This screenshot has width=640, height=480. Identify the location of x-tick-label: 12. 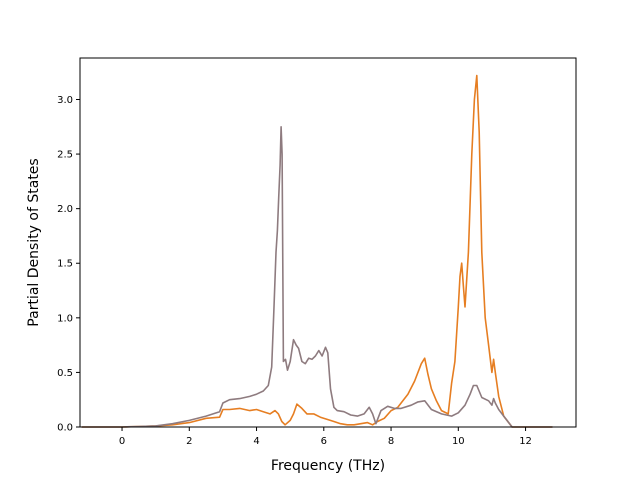
(525, 441).